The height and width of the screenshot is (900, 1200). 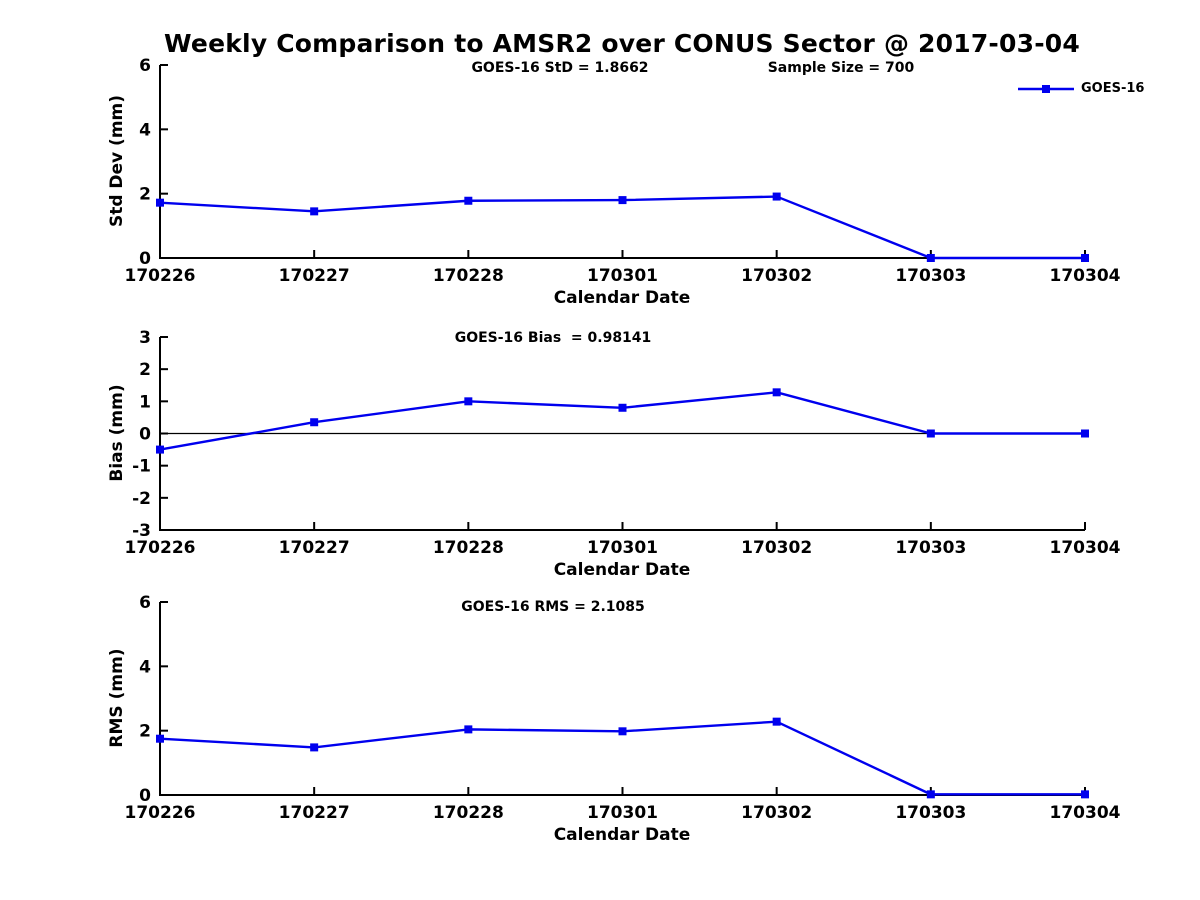 I want to click on bias-annotation: GOES-16 Bias = 0.98141, so click(x=553, y=338).